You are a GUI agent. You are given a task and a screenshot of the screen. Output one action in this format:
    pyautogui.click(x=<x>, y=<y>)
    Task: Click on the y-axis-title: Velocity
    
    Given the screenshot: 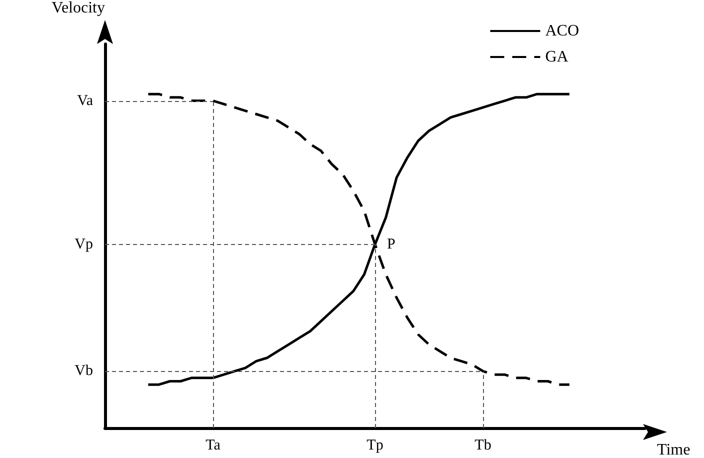 What is the action you would take?
    pyautogui.click(x=78, y=8)
    